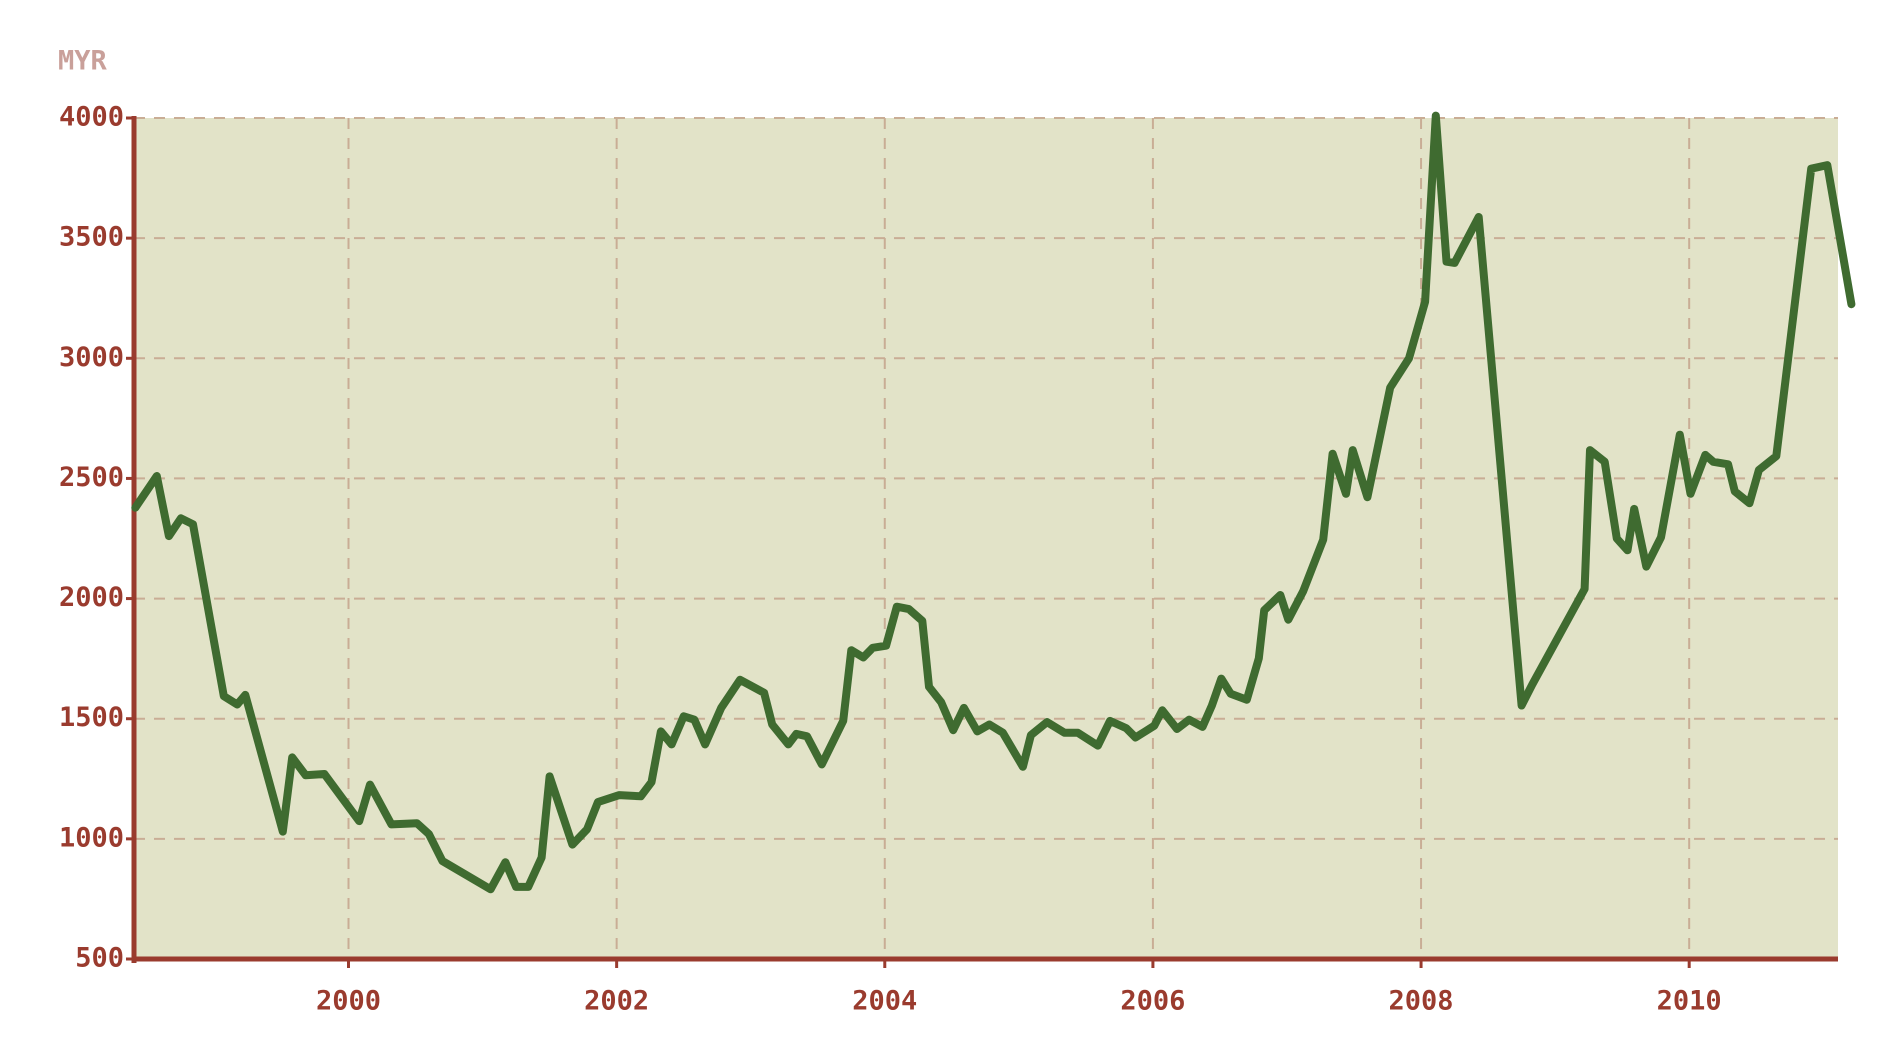 This screenshot has width=1890, height=1063. Describe the element at coordinates (99, 958) in the screenshot. I see `y-tick-label: 500` at that location.